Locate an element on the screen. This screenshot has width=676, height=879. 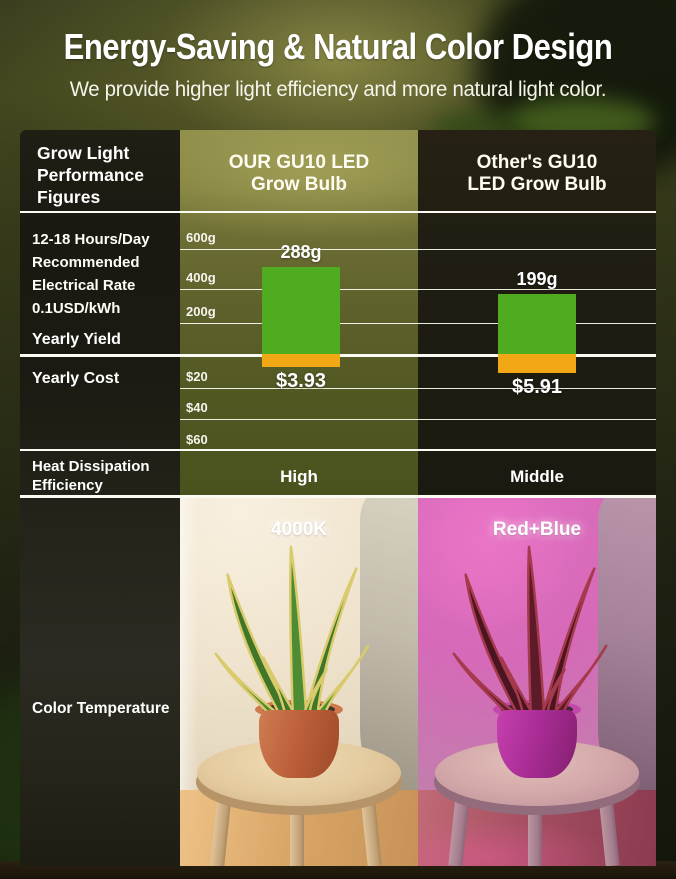
yield-axis-tick-400g: 400g is located at coordinates (201, 277).